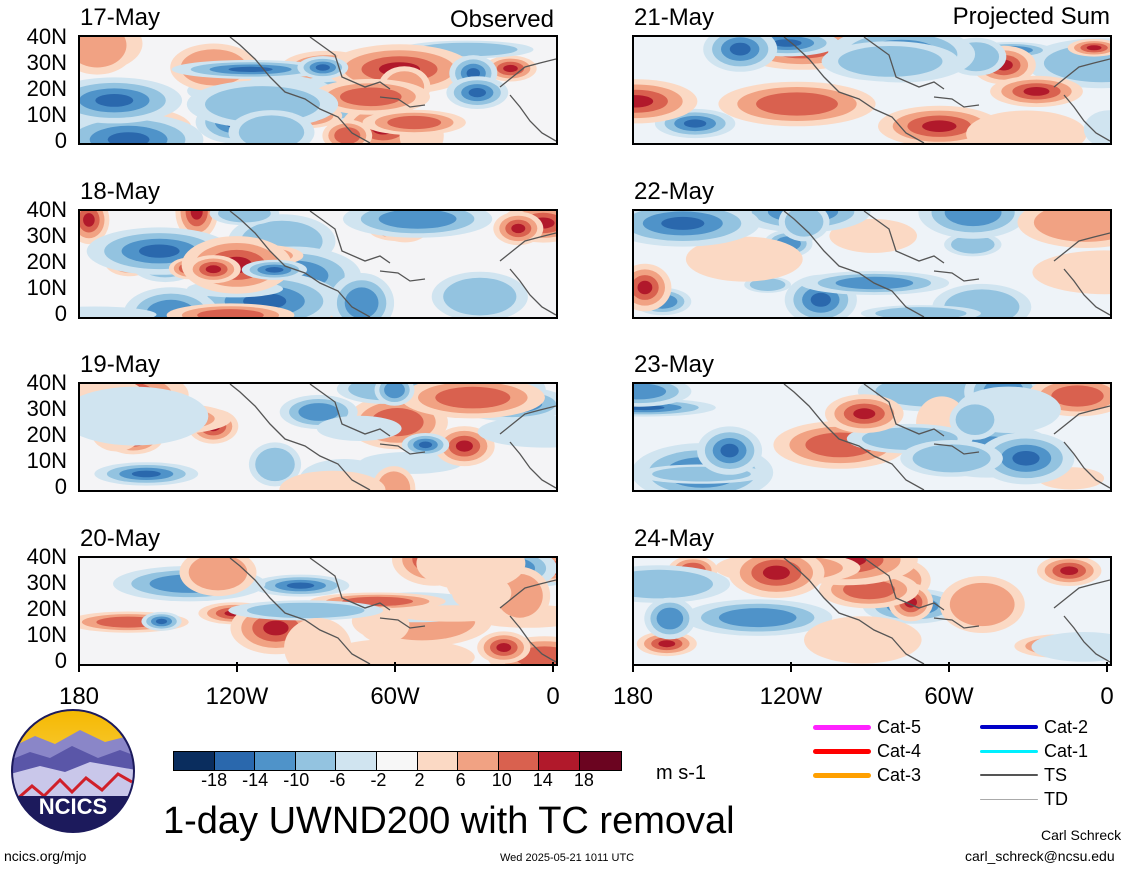  What do you see at coordinates (1056, 774) in the screenshot?
I see `legend-label: TS` at bounding box center [1056, 774].